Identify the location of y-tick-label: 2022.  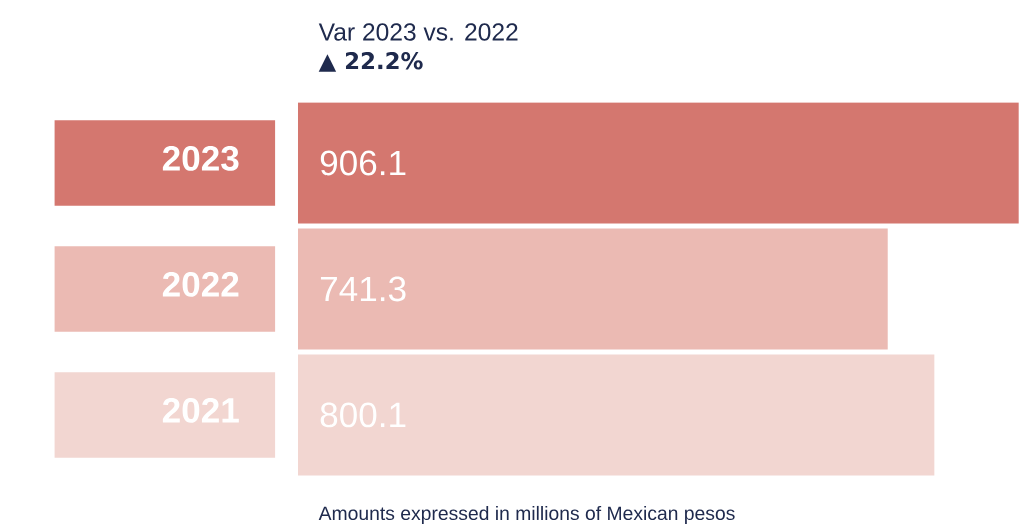
(200, 284).